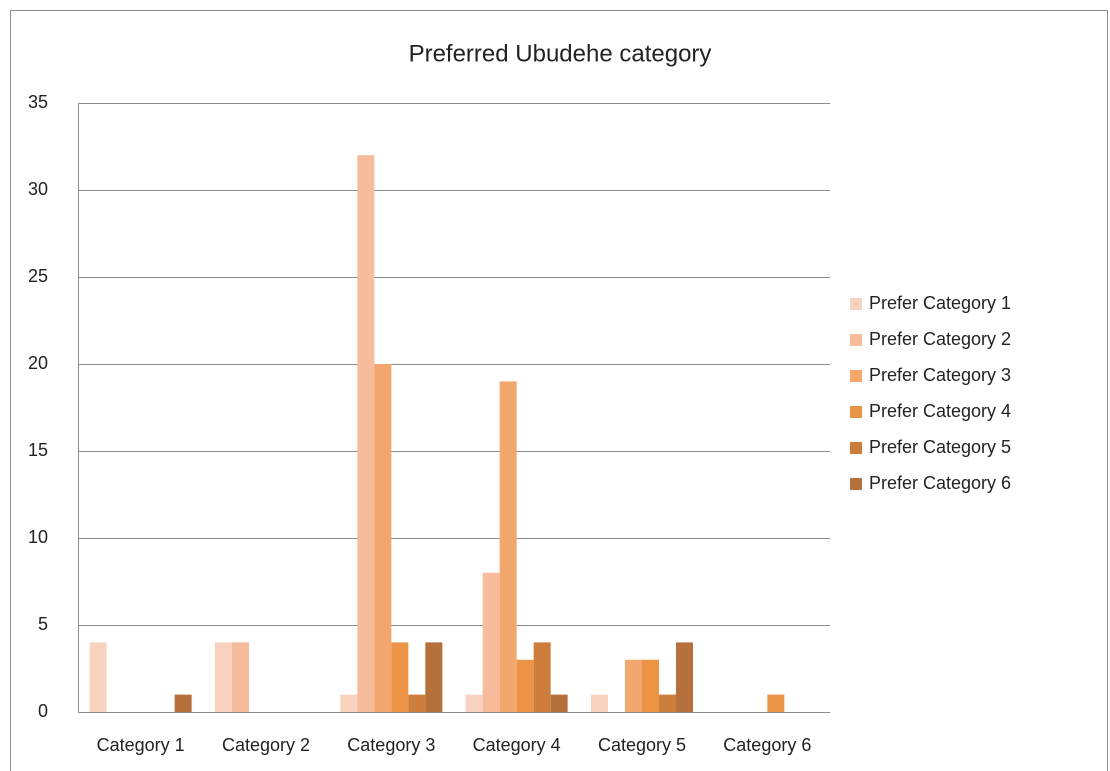 Image resolution: width=1110 pixels, height=771 pixels. What do you see at coordinates (38, 189) in the screenshot?
I see `y-tick-label: 30` at bounding box center [38, 189].